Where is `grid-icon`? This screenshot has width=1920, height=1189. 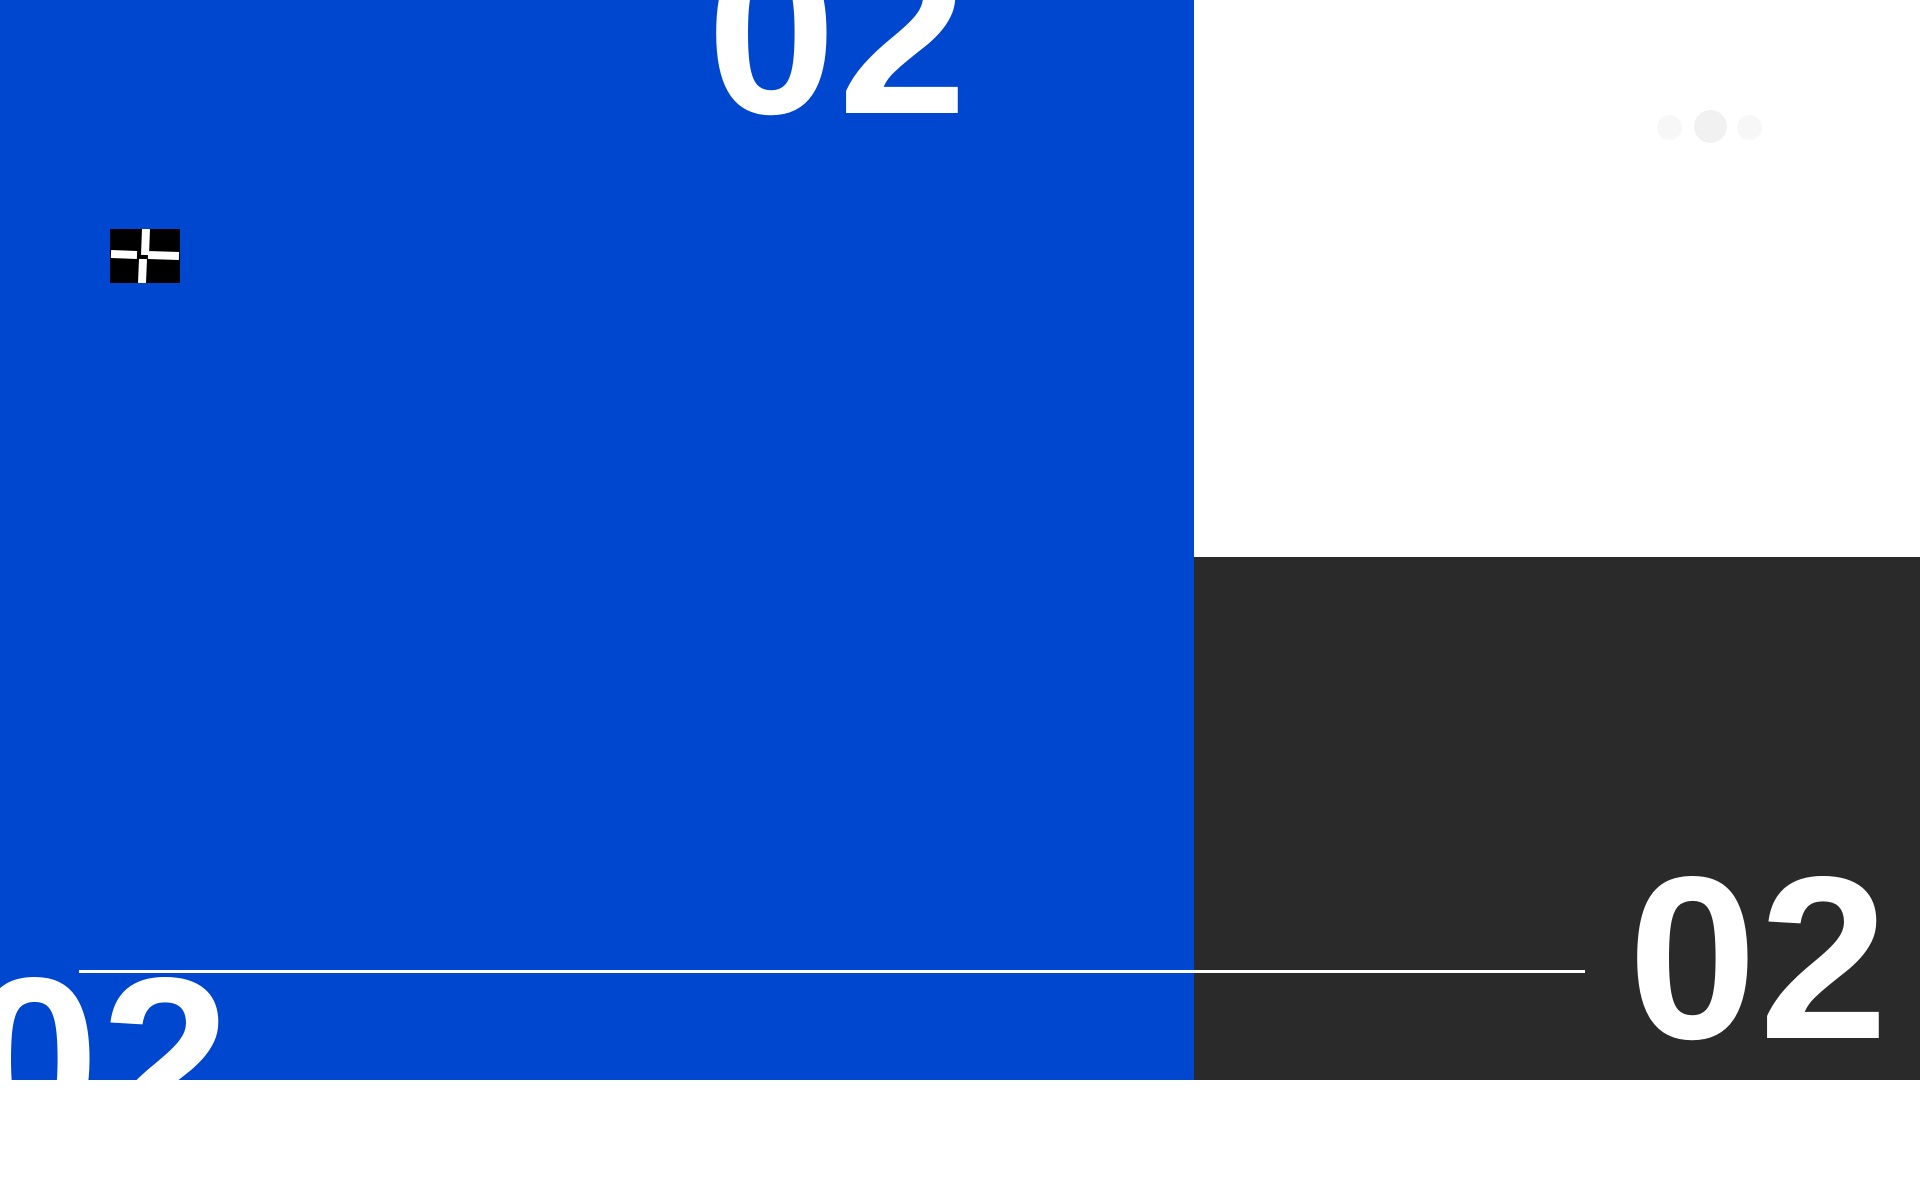
grid-icon is located at coordinates (145, 256).